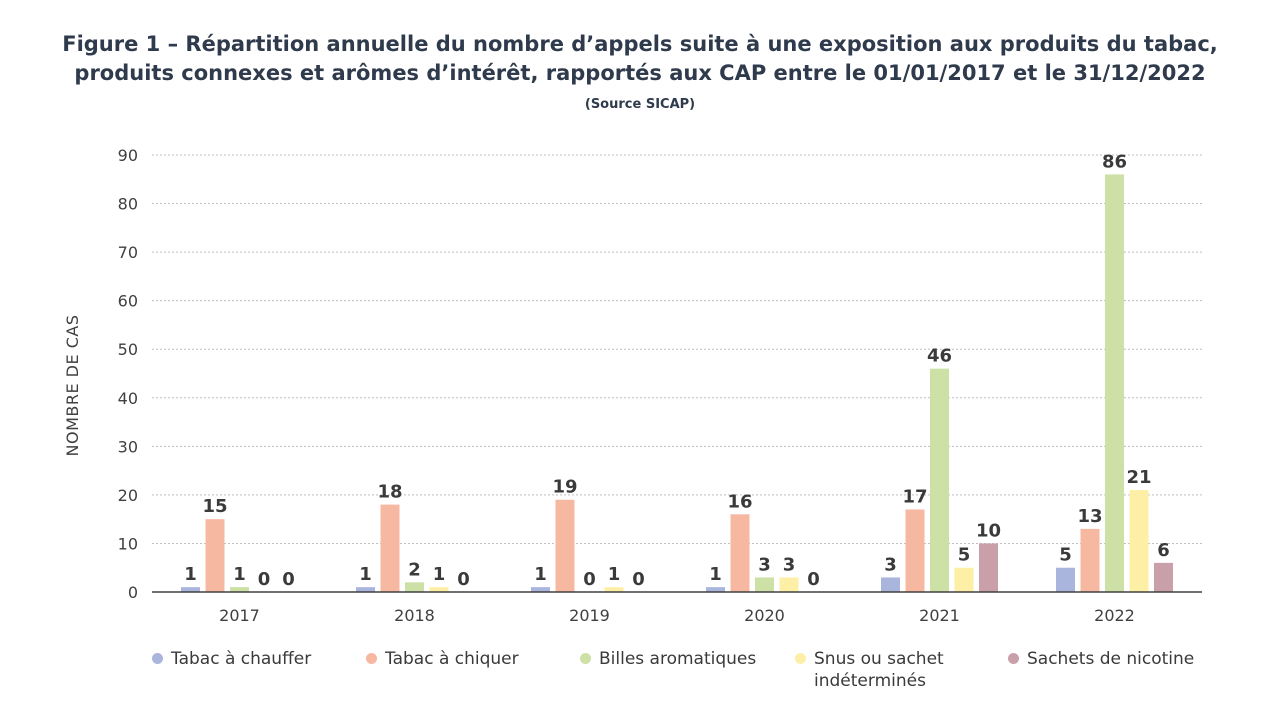  I want to click on legend-label: Sachets de nicotine, so click(1111, 659).